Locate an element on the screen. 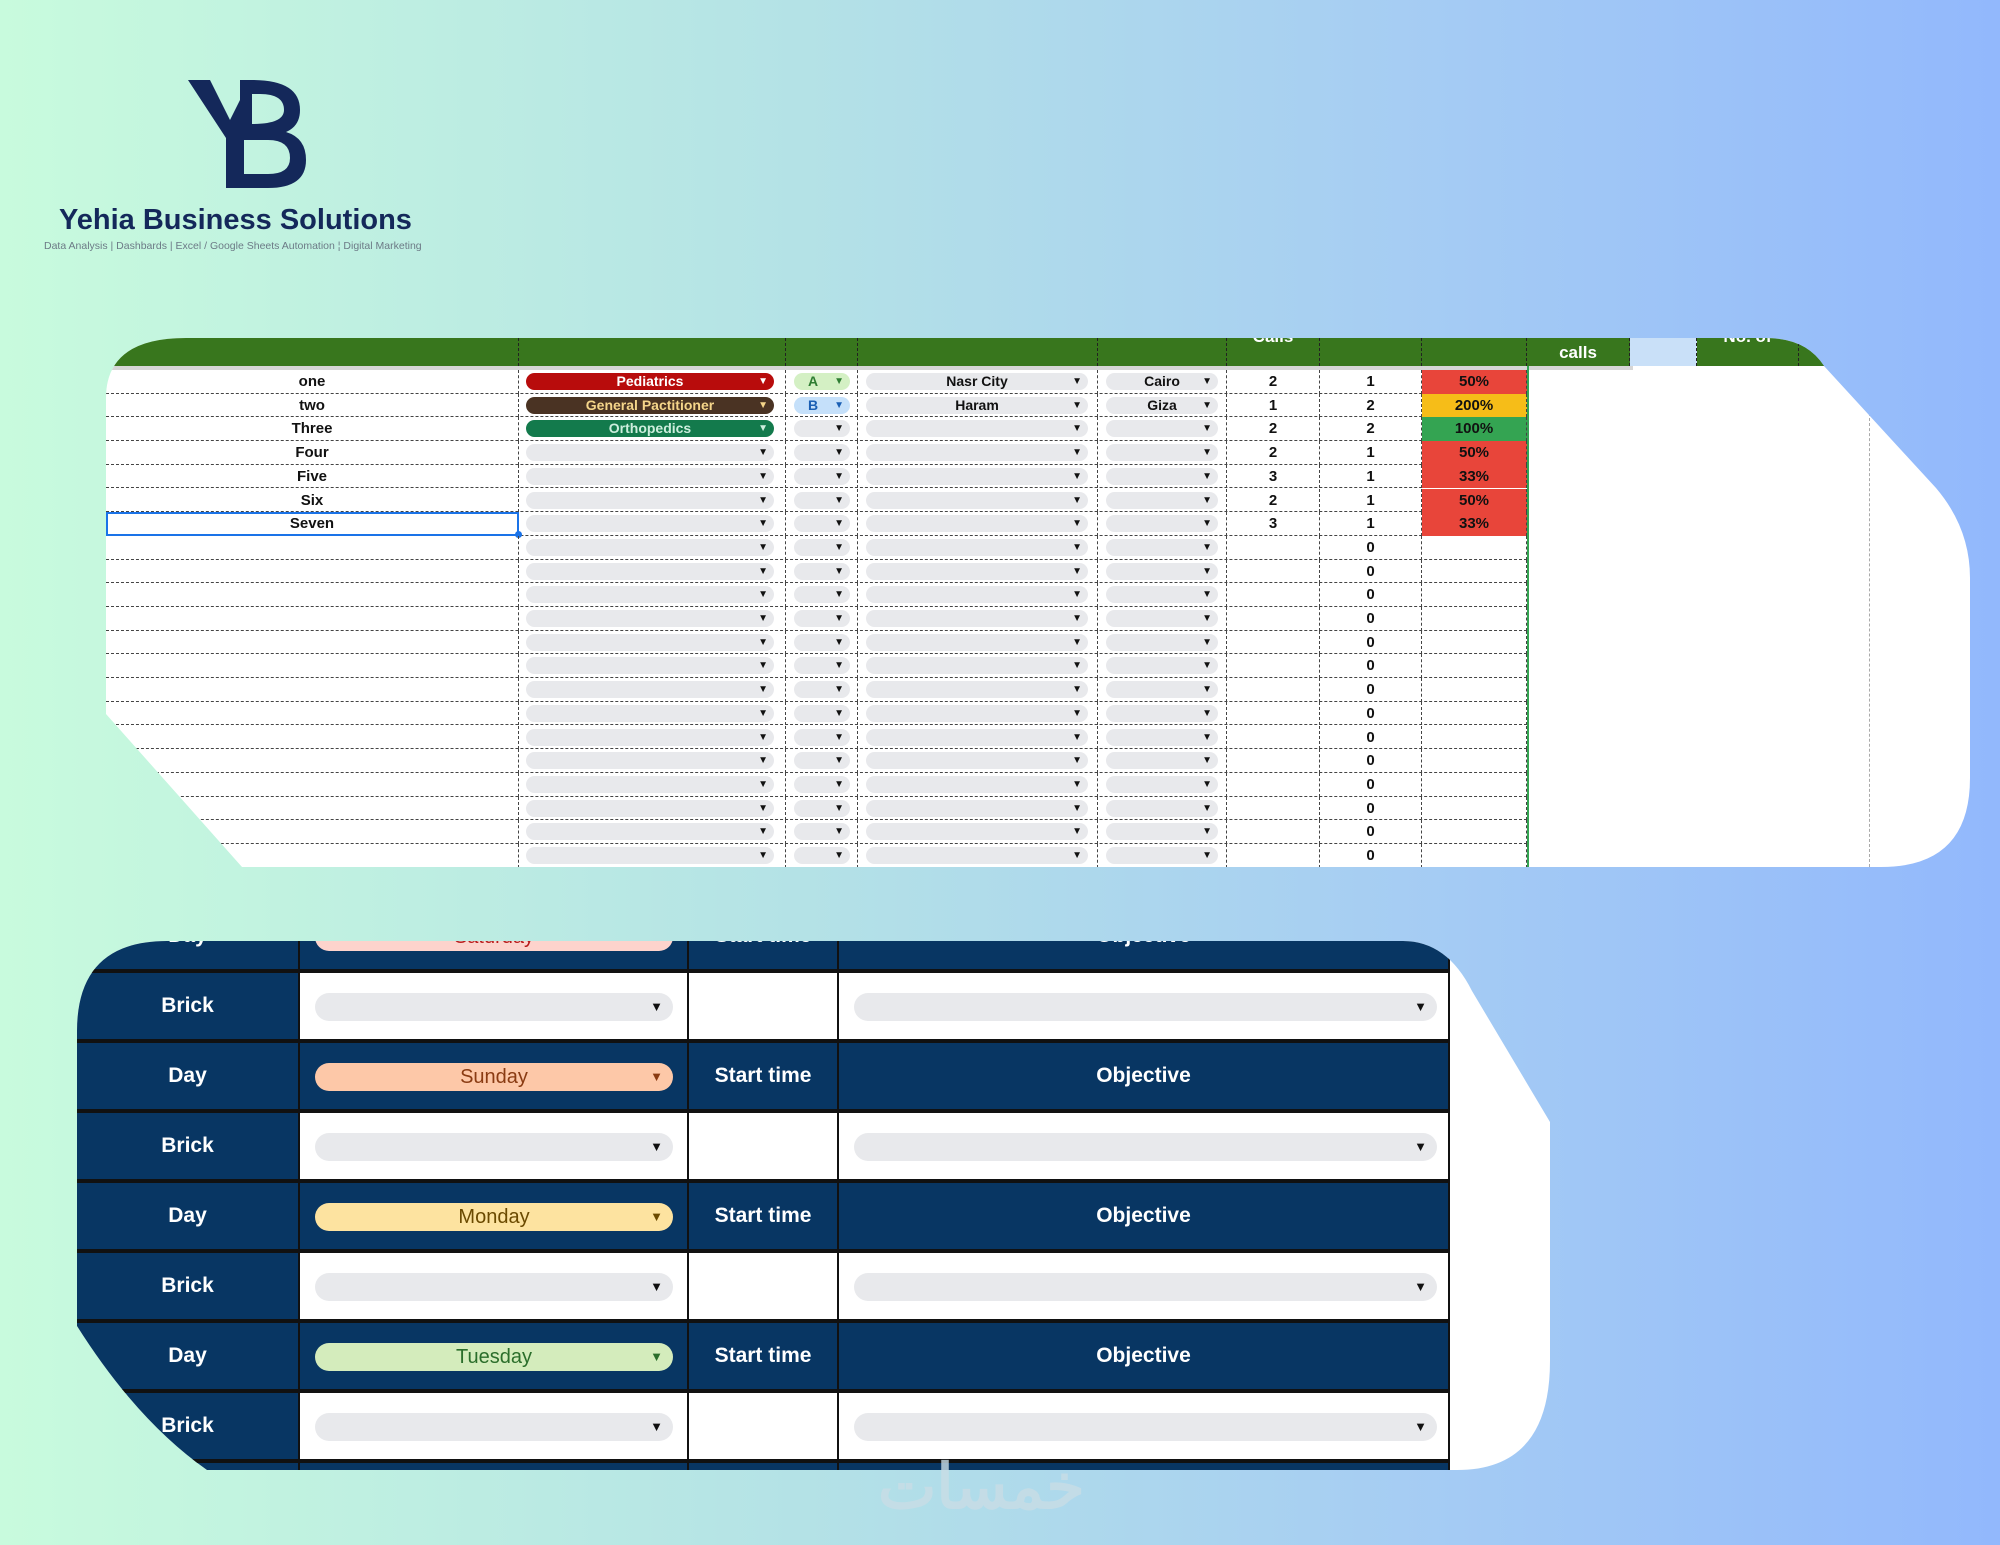 This screenshot has height=1545, width=2000. achievement-percent-cell: 50% is located at coordinates (1474, 382).